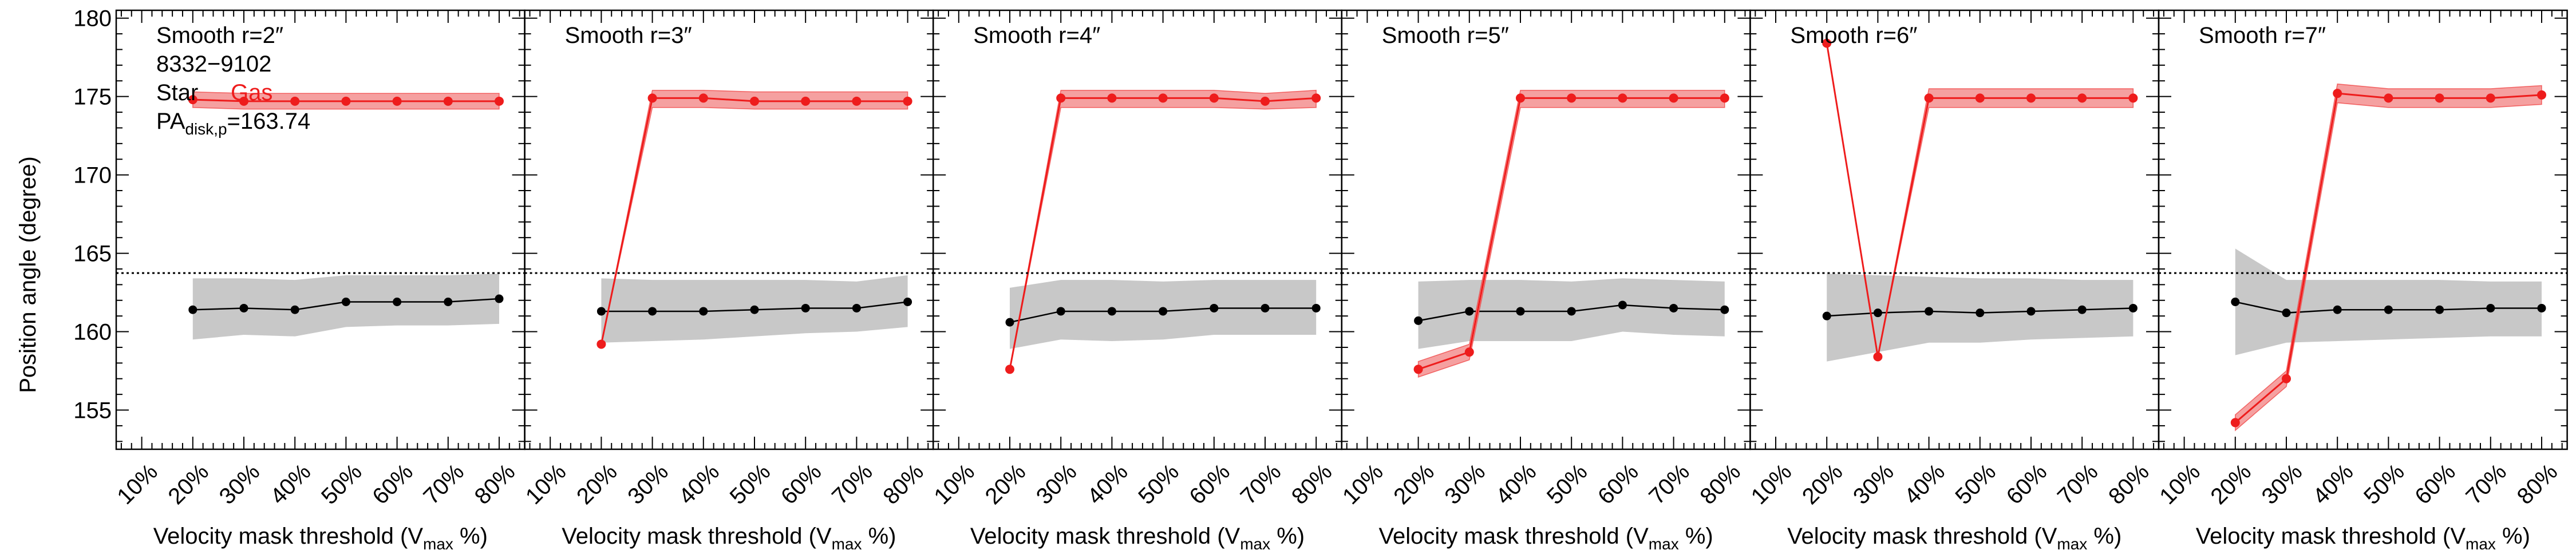 This screenshot has width=2576, height=558. What do you see at coordinates (251, 92) in the screenshot?
I see `legend-gas: Gas` at bounding box center [251, 92].